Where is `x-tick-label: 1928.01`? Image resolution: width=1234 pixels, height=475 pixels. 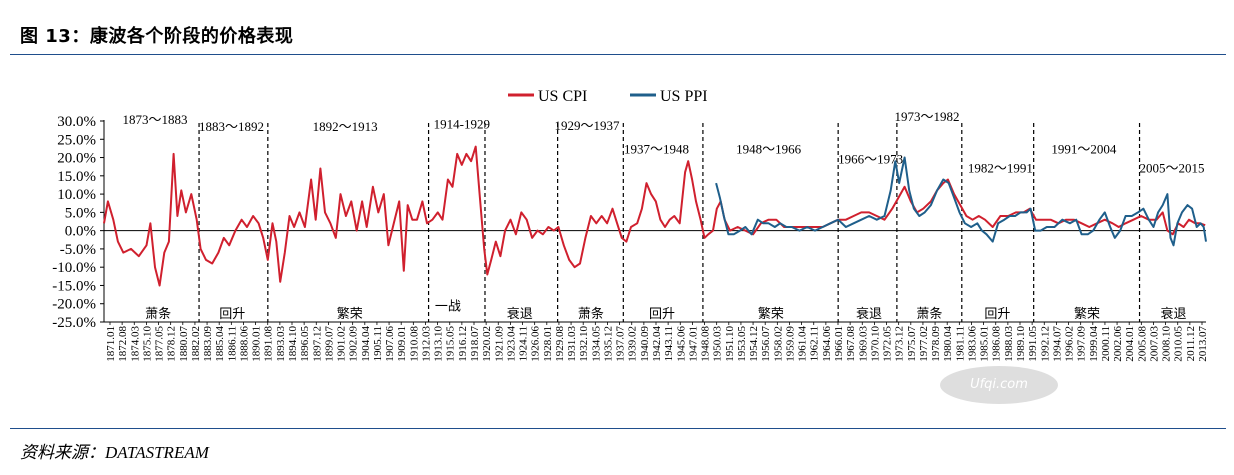 x-tick-label: 1928.01 is located at coordinates (548, 344).